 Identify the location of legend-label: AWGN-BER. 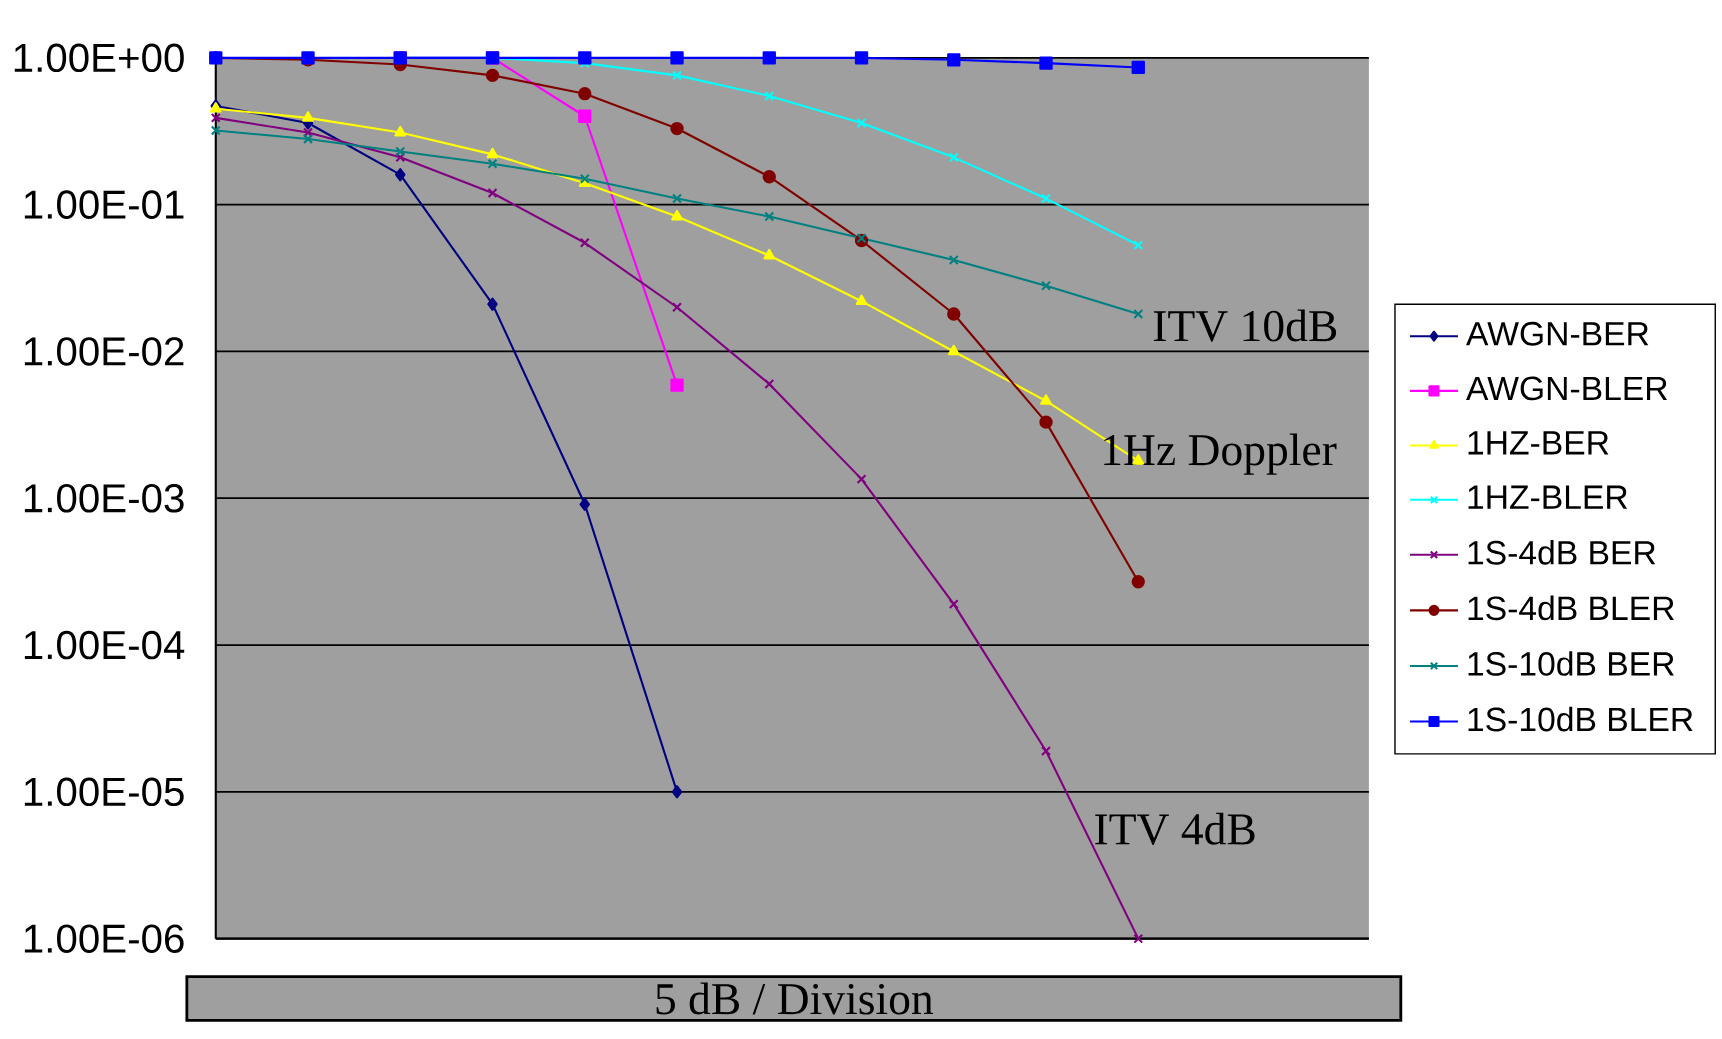
(1557, 333).